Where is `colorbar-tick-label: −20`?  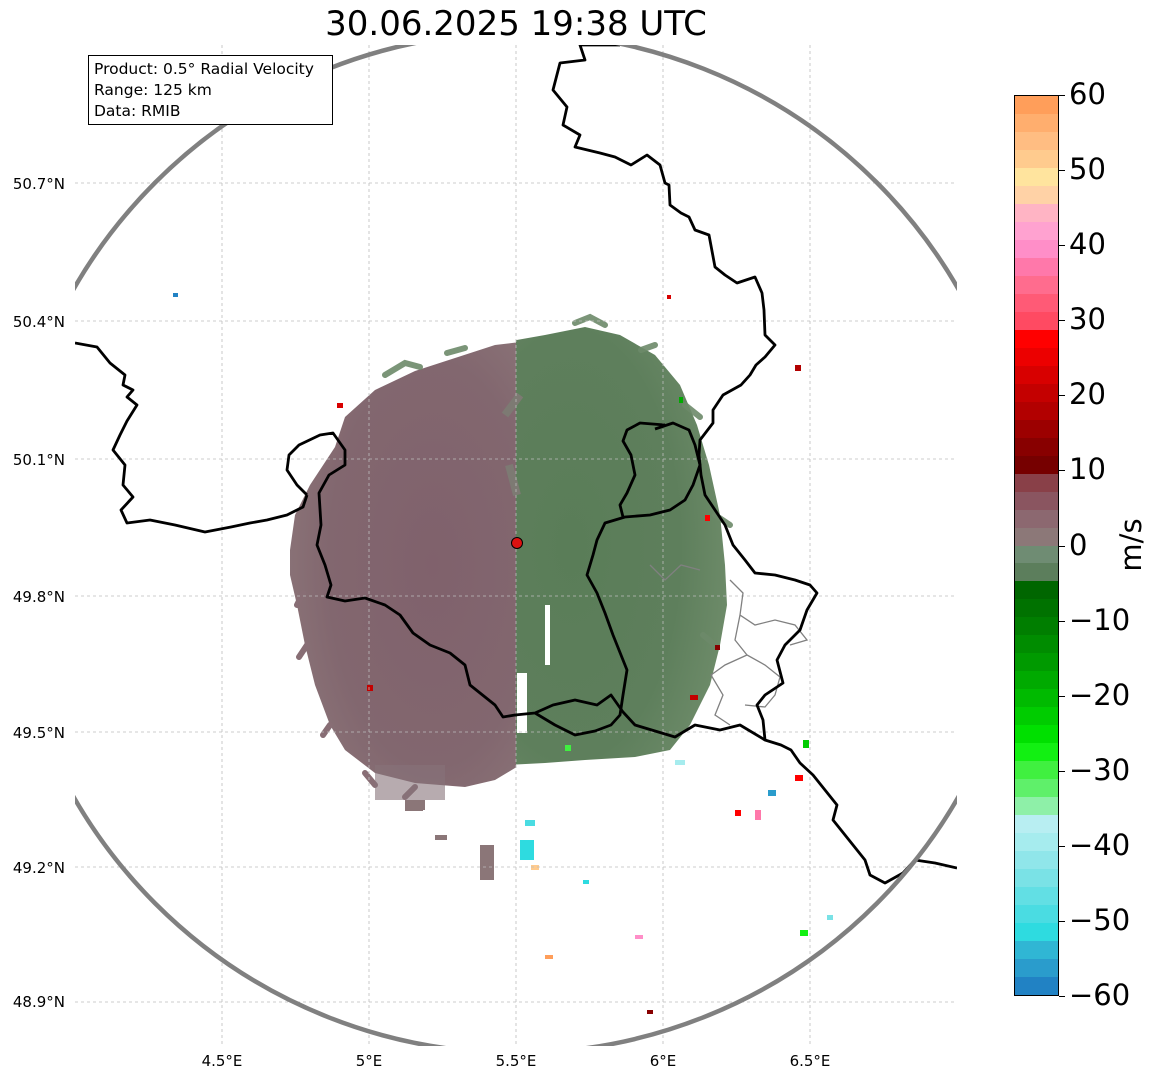 colorbar-tick-label: −20 is located at coordinates (1100, 694).